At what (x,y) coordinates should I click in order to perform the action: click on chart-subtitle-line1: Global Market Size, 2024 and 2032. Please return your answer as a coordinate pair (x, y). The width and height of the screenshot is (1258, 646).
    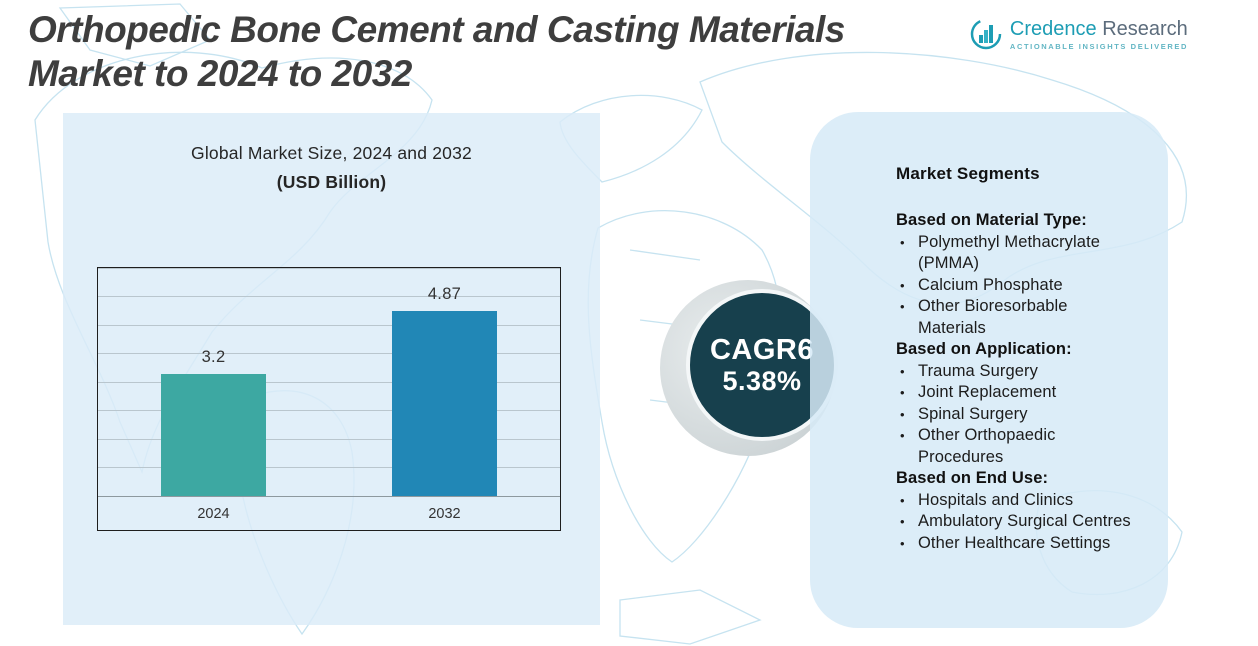
    Looking at the image, I should click on (331, 153).